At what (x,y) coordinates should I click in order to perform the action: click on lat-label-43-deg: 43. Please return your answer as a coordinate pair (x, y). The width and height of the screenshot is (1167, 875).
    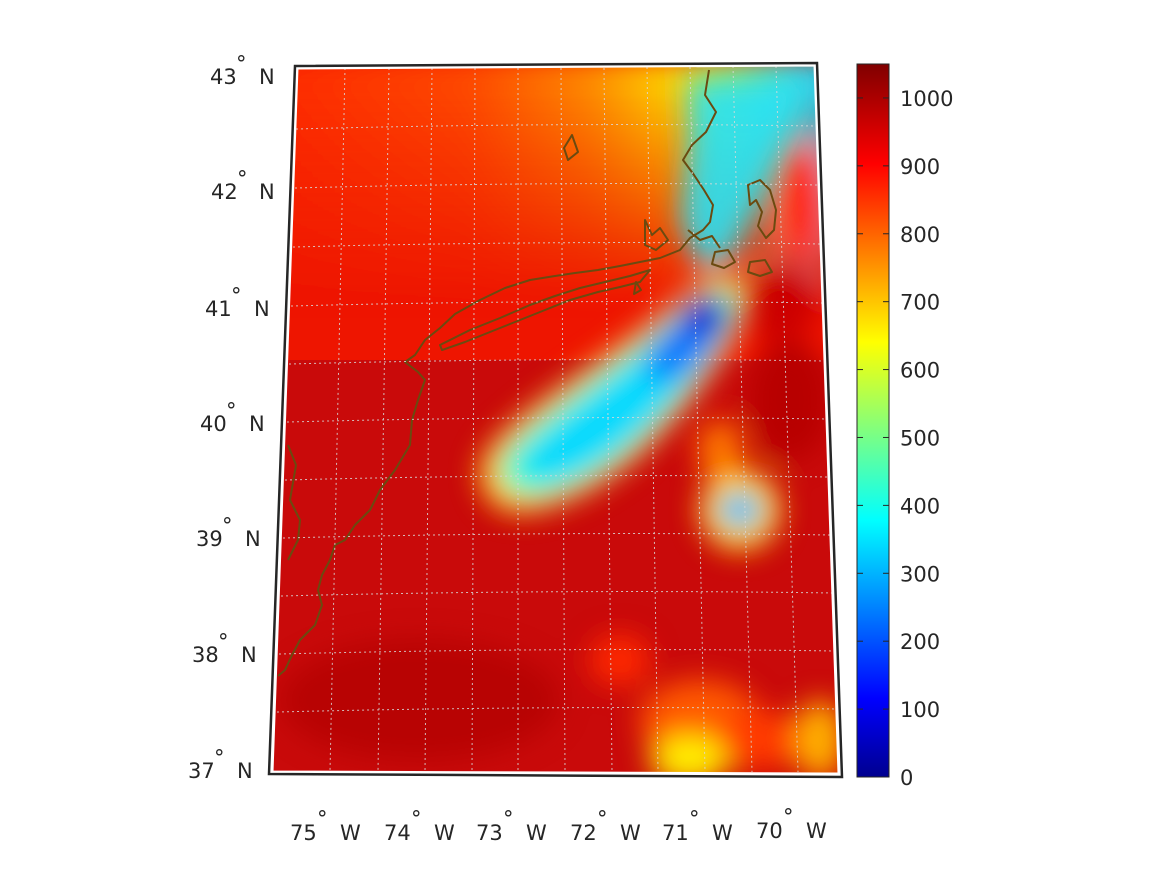
    Looking at the image, I should click on (223, 77).